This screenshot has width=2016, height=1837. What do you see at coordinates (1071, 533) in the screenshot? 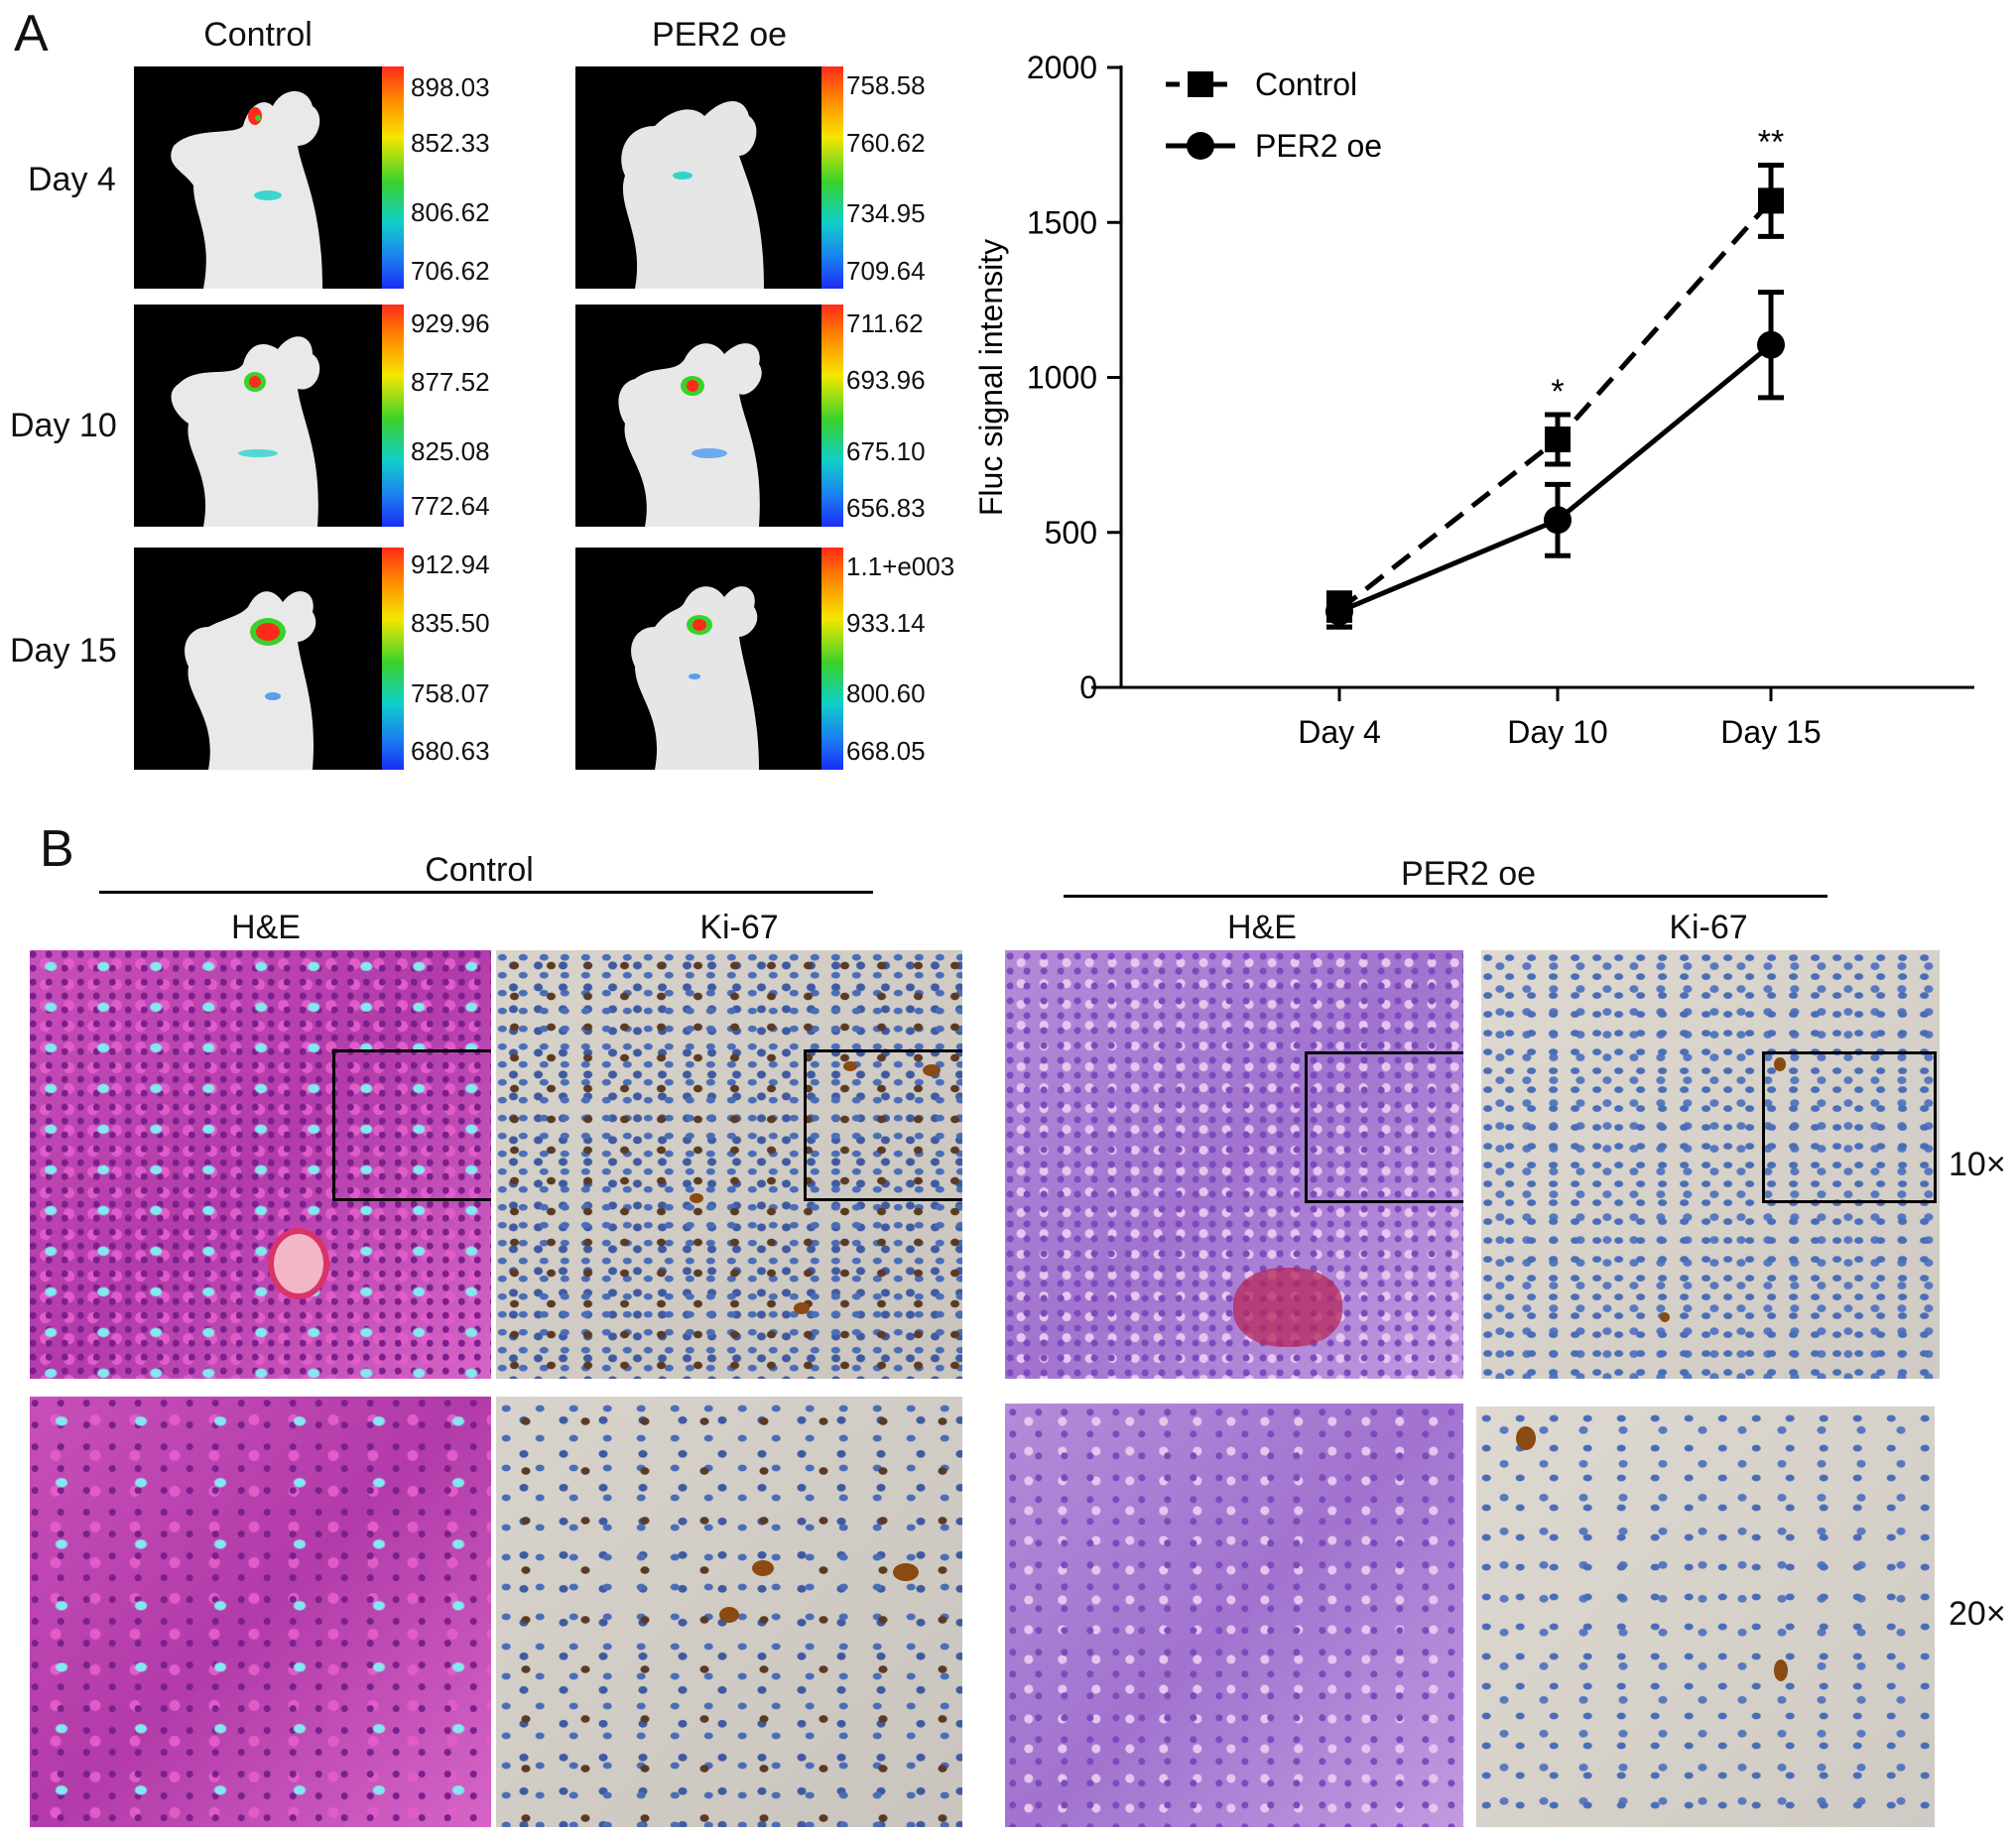
I see `y-tick-label: 500` at bounding box center [1071, 533].